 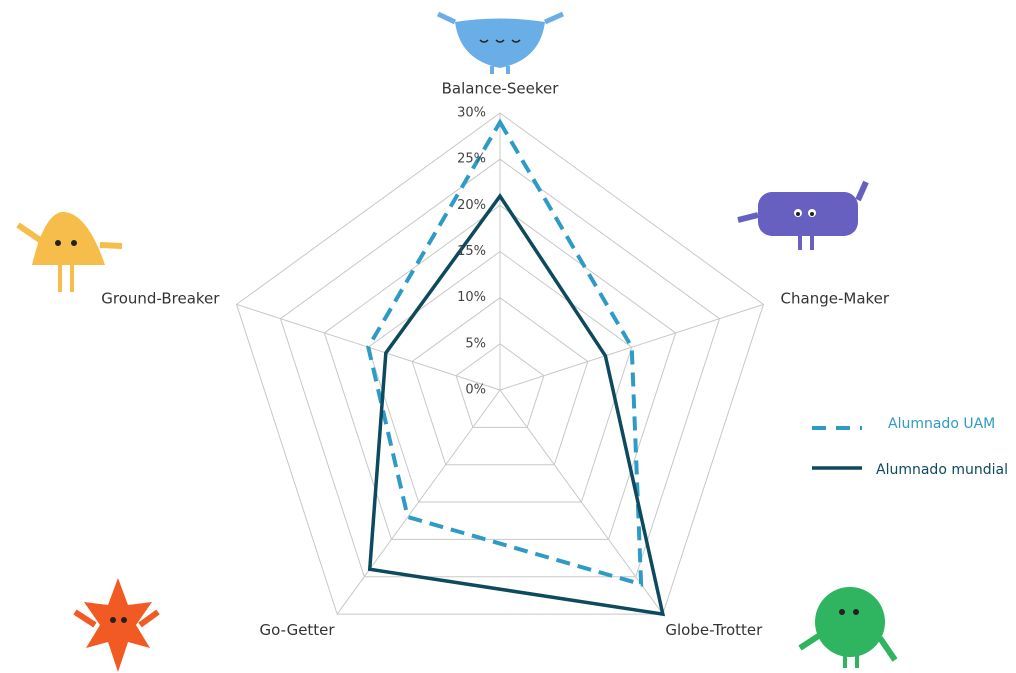 I want to click on character-green, so click(x=848, y=627).